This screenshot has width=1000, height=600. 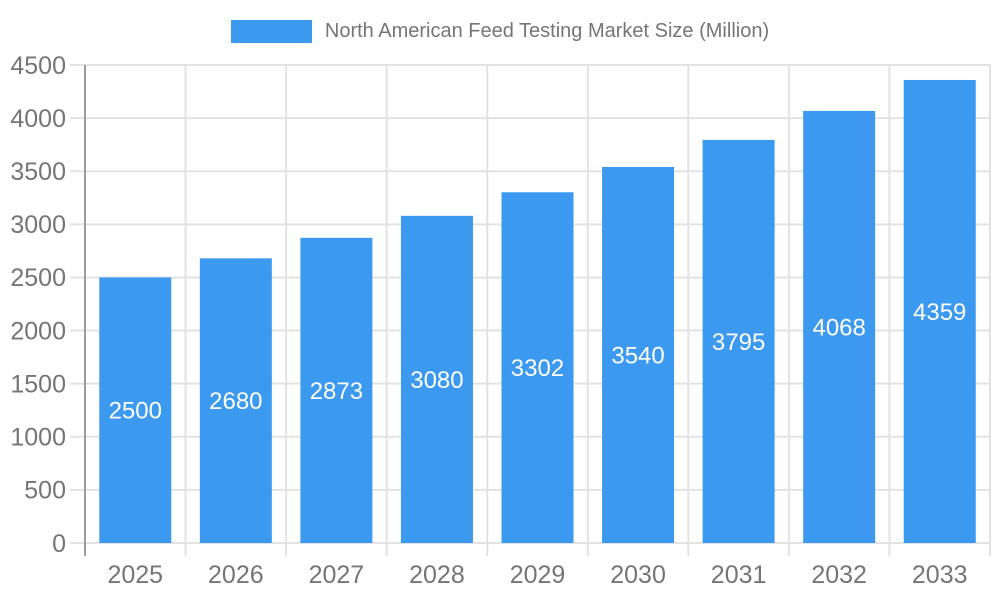 I want to click on y-axis-label: 0, so click(x=59, y=544).